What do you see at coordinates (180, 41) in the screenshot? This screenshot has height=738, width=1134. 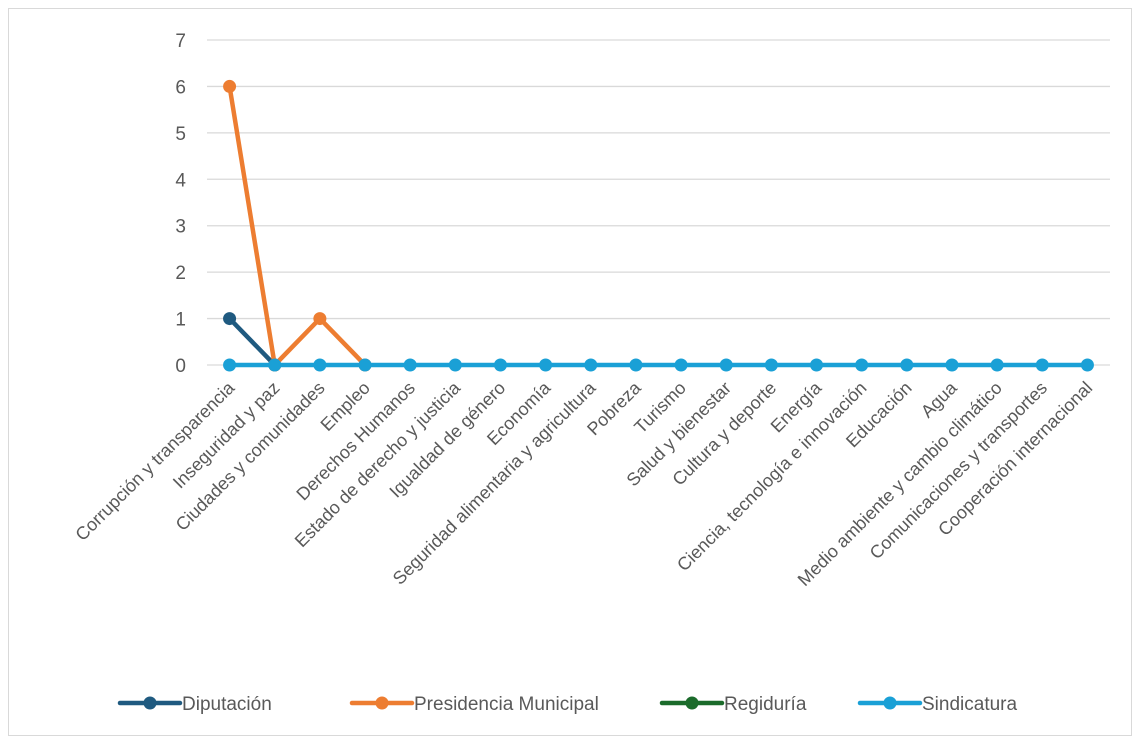 I see `y-tick-label: 7` at bounding box center [180, 41].